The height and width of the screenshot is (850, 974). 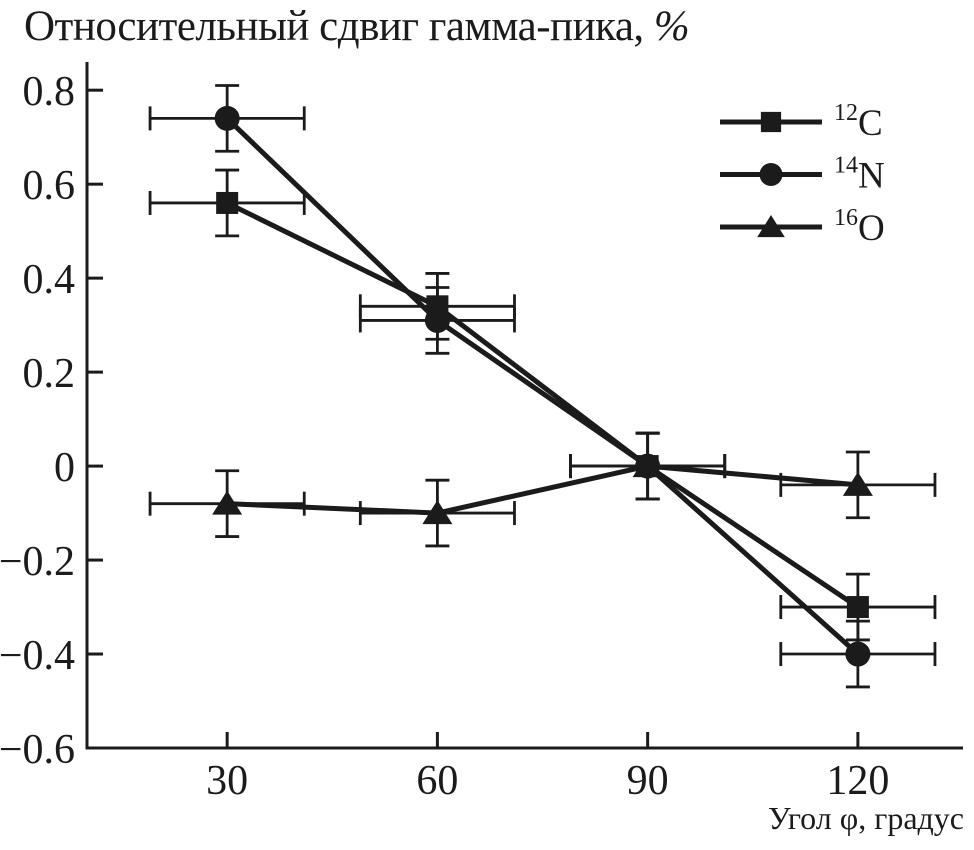 What do you see at coordinates (64, 468) in the screenshot?
I see `y-tick-label: 0` at bounding box center [64, 468].